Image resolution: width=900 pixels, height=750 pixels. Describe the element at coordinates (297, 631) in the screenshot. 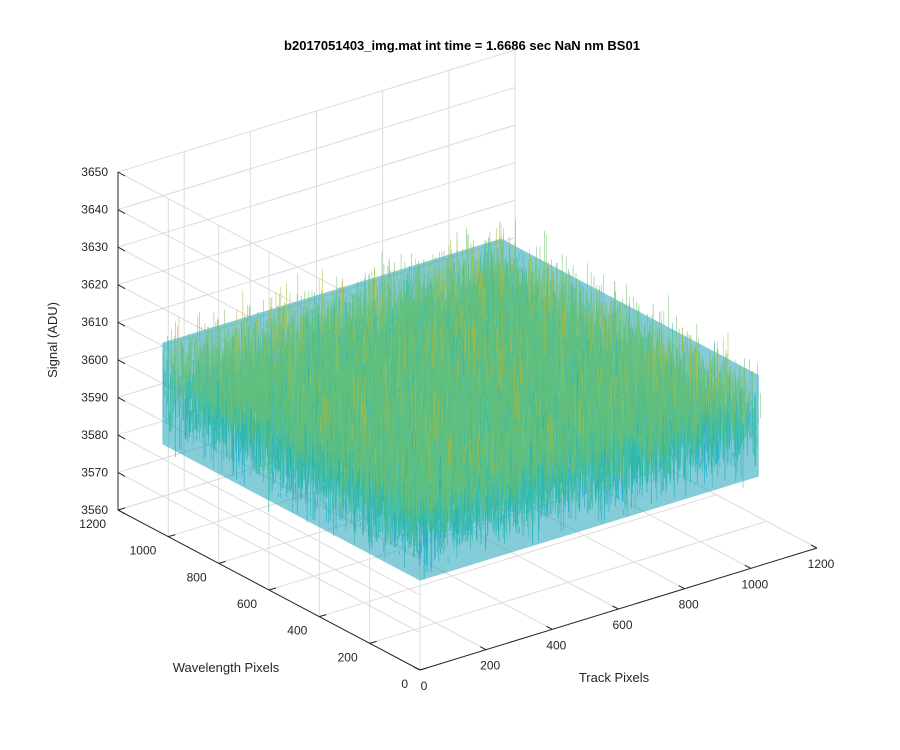

I see `y-tick-label-400: 400` at that location.